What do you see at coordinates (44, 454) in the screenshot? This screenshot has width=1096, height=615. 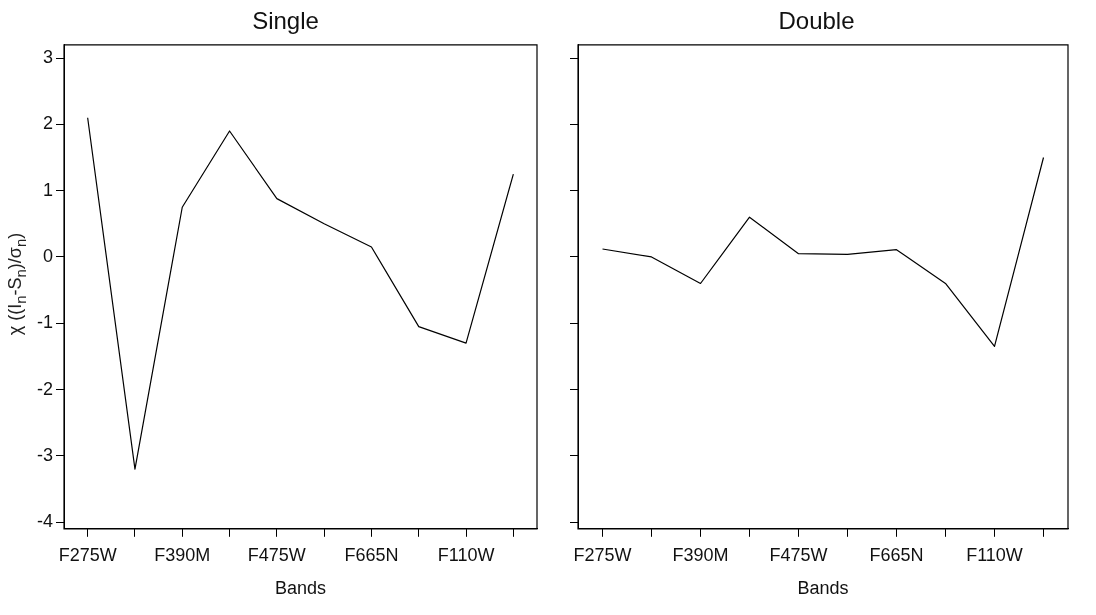 I see `y-tick-label: -3` at bounding box center [44, 454].